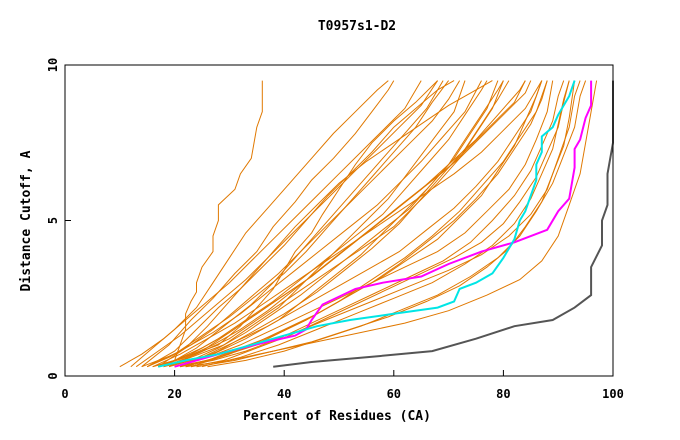 This screenshot has width=680, height=440. I want to click on x-tick-label: 80, so click(503, 394).